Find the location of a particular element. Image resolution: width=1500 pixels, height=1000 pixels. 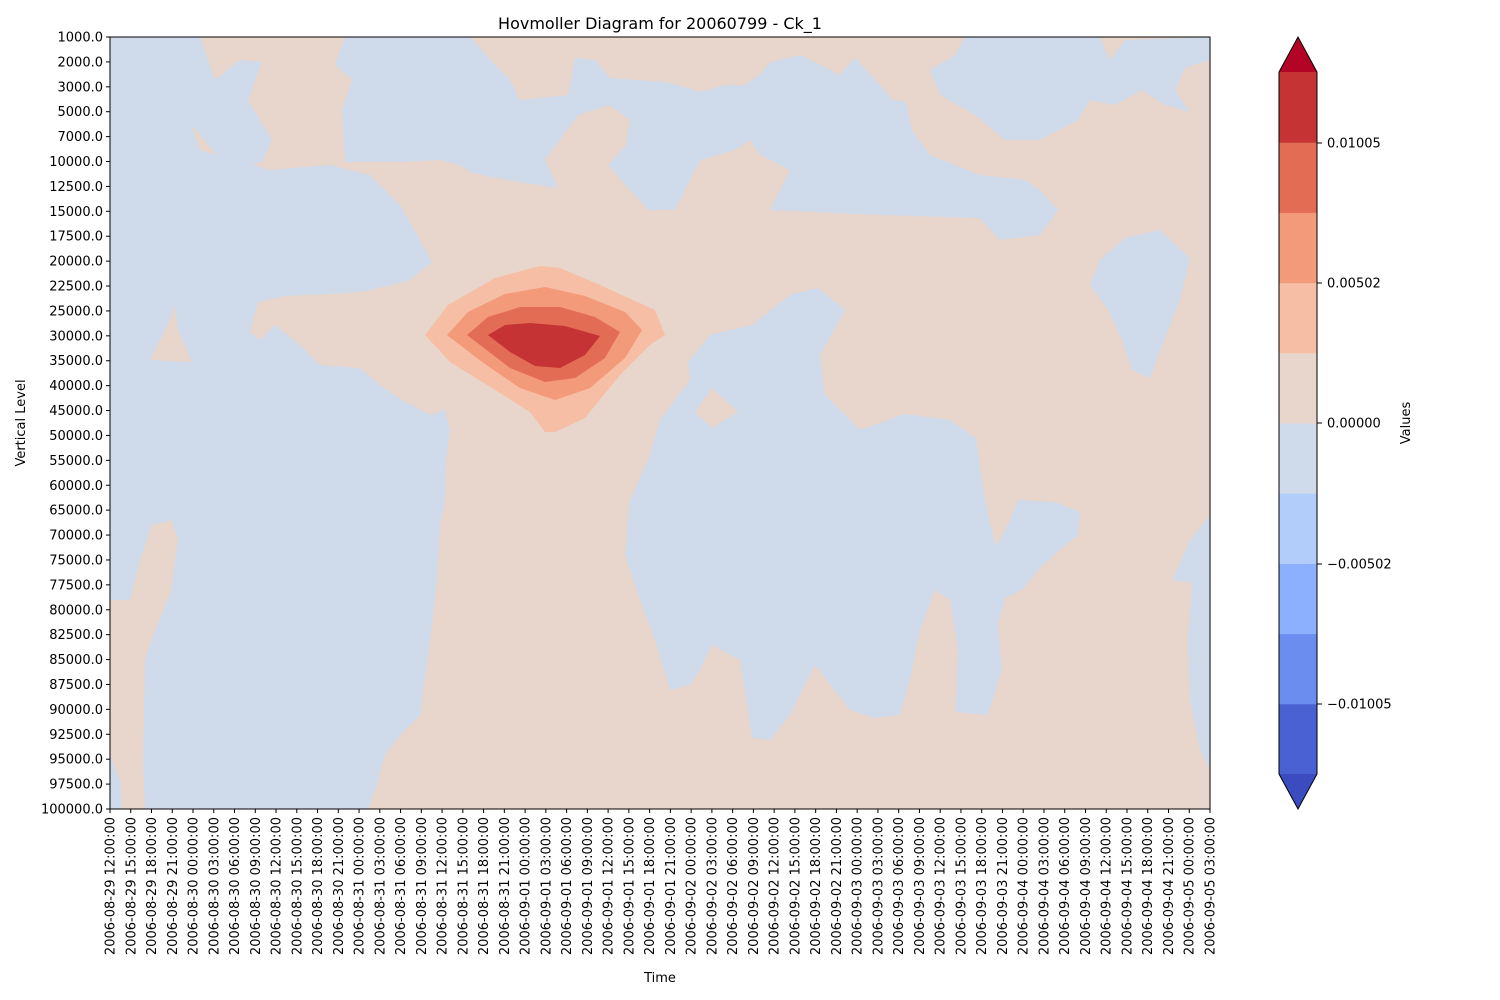

x-tick-label: 2006-09-01 18:00:00 is located at coordinates (650, 886).